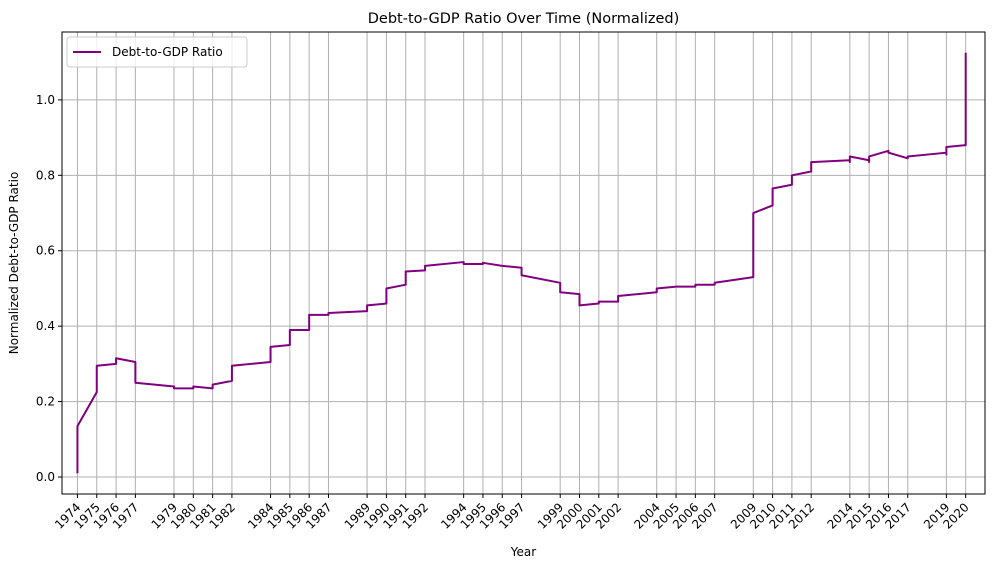  What do you see at coordinates (523, 552) in the screenshot?
I see `x-axis-title: Year` at bounding box center [523, 552].